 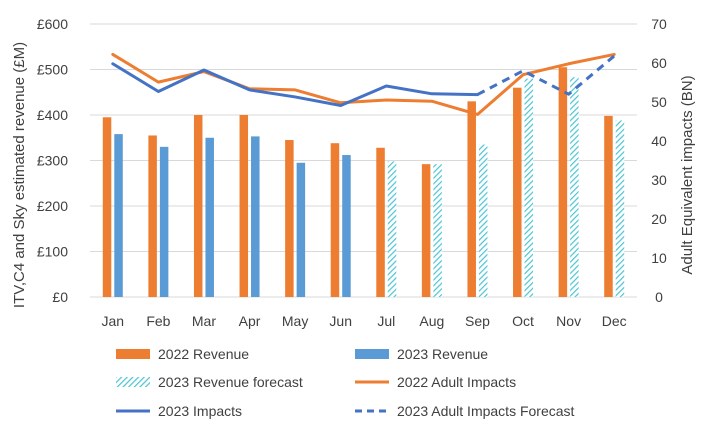 What do you see at coordinates (659, 160) in the screenshot?
I see `right-axis-ticks: 0 10 20 30 40 50 60 70` at bounding box center [659, 160].